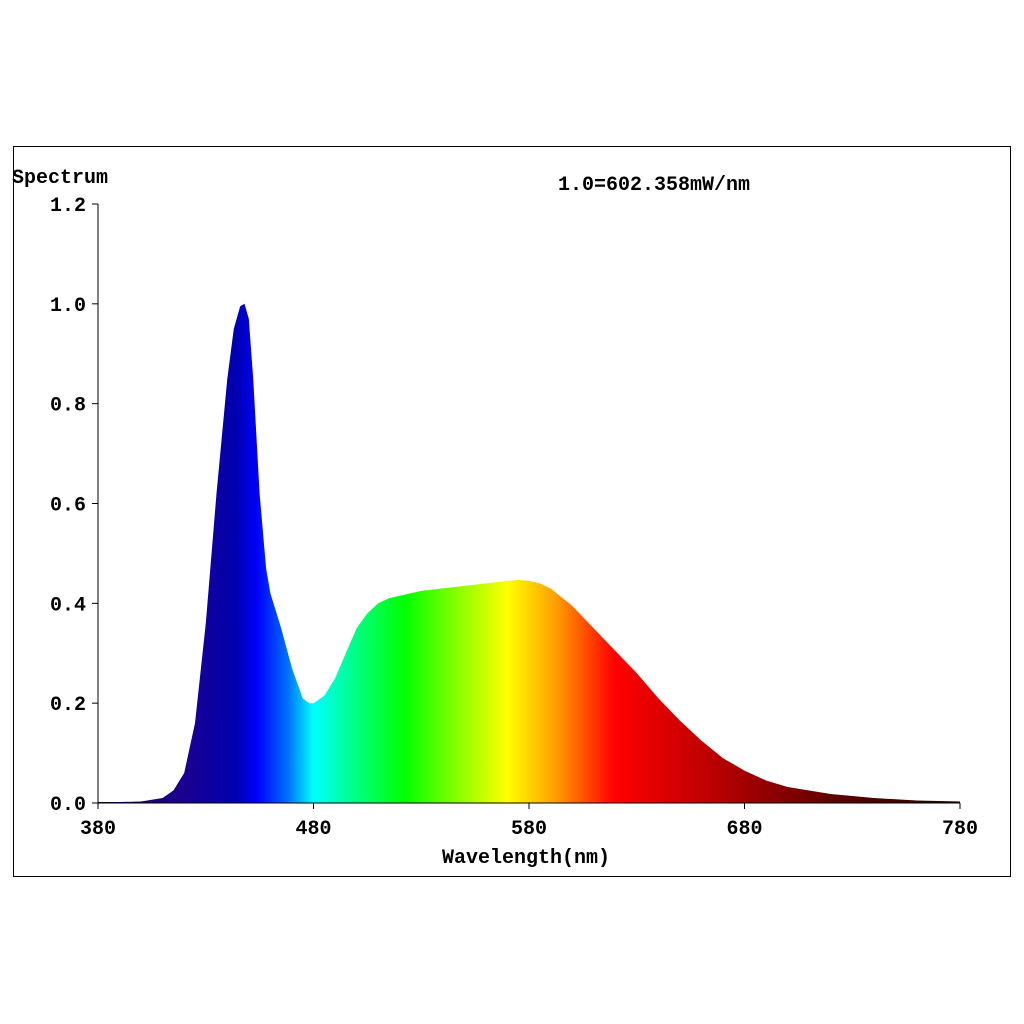 Image resolution: width=1024 pixels, height=1024 pixels. I want to click on y-ticks: 0.0 0.2 0.4 0.6 0.8 1.0 1.2, so click(74, 506).